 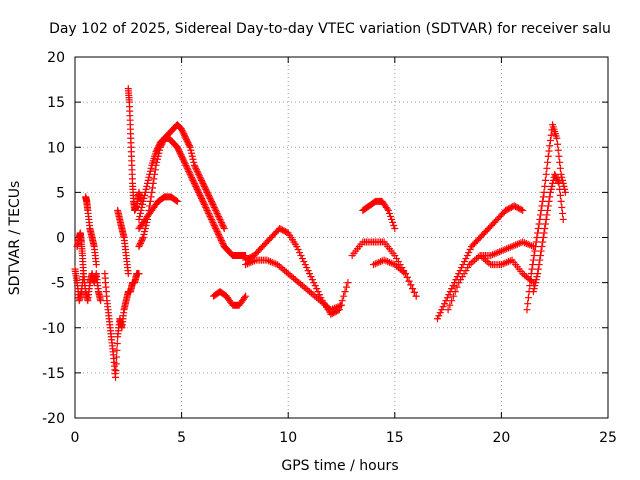 I want to click on x-tick-label: 10, so click(x=288, y=438).